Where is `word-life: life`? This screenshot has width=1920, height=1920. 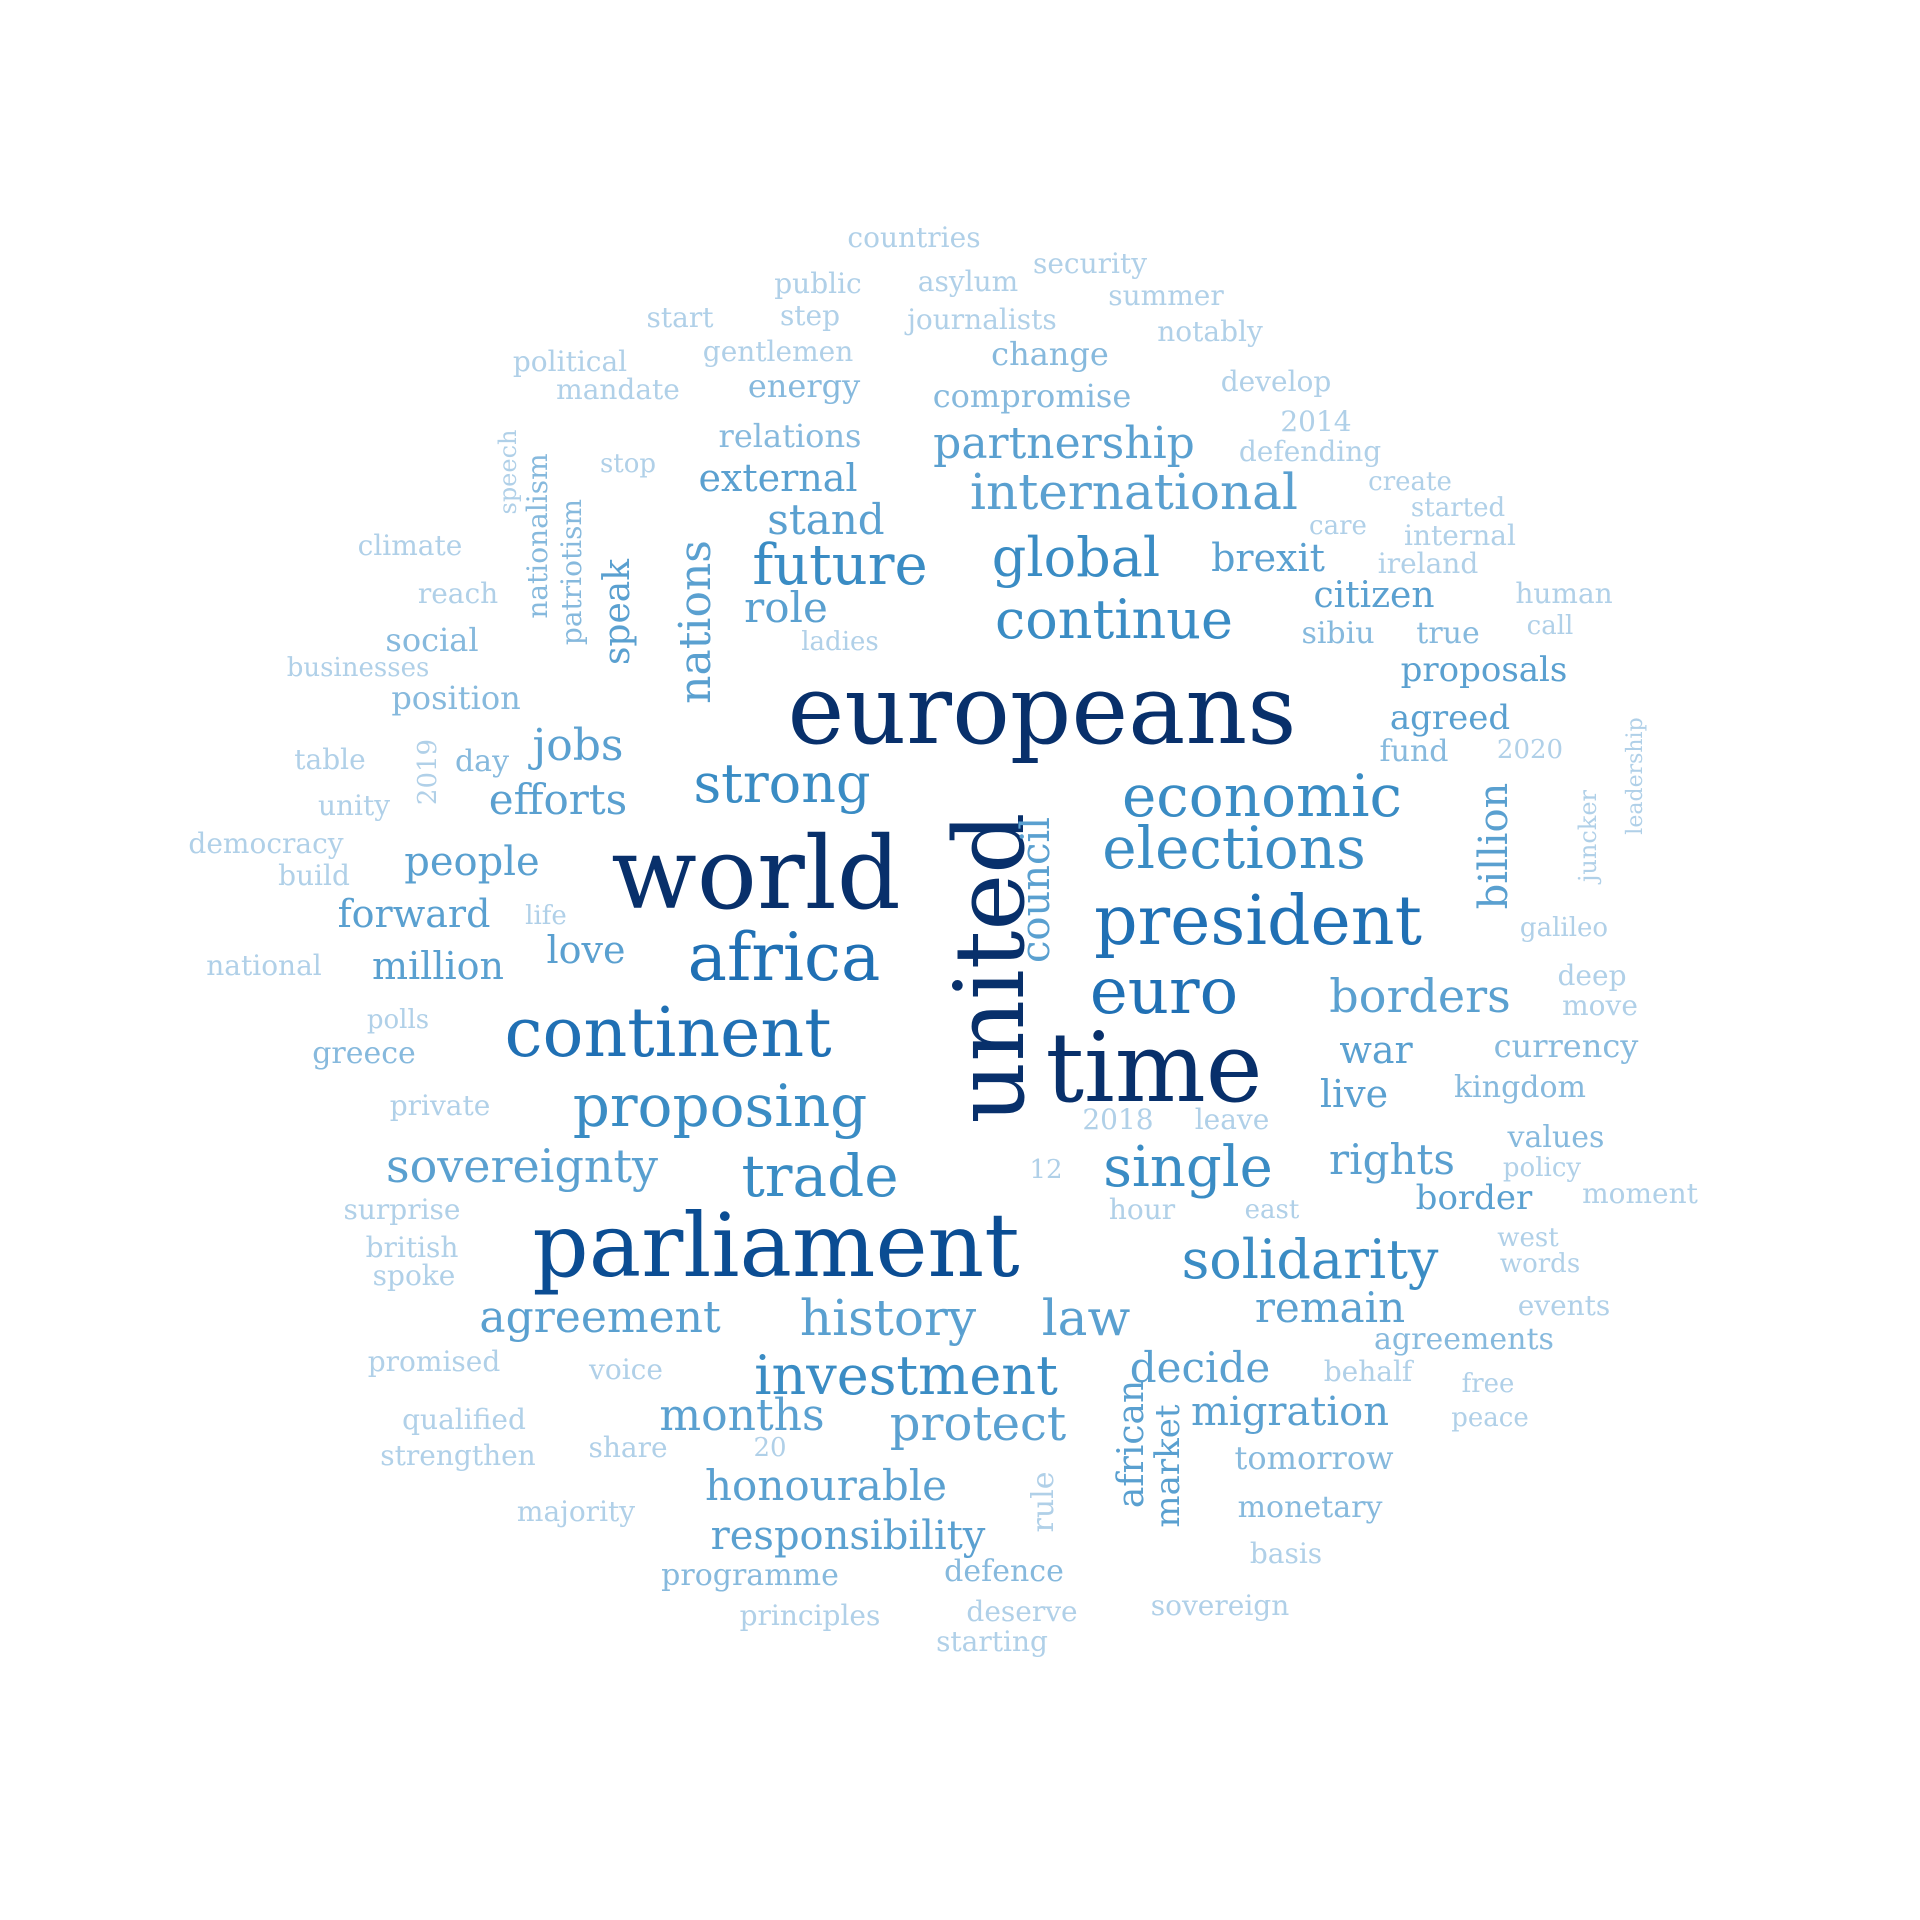
word-life: life is located at coordinates (546, 916).